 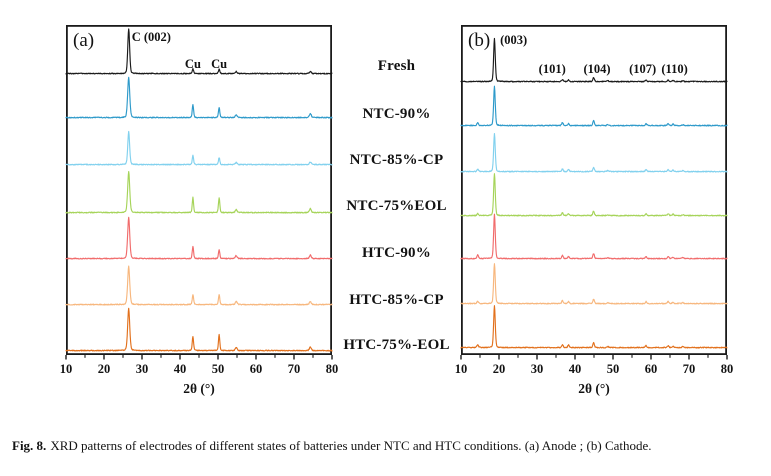 I want to click on series-label-htc-75-eol: HTC-75%-EOL, so click(x=396, y=345).